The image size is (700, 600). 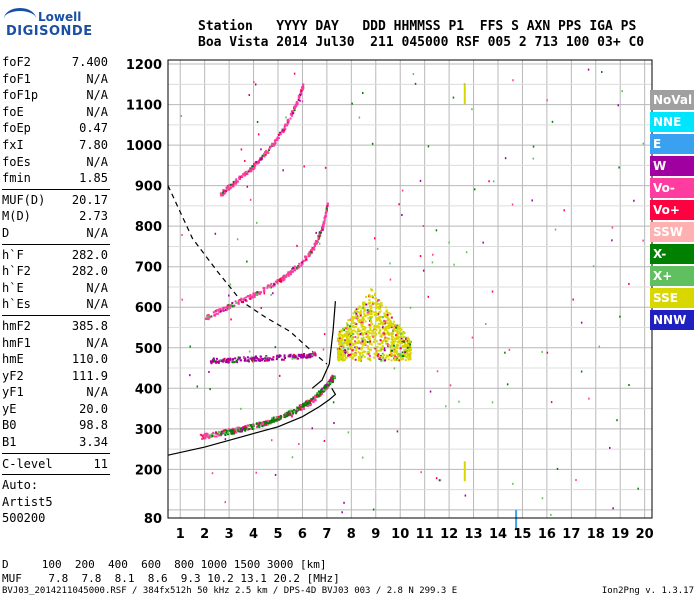 What do you see at coordinates (56, 464) in the screenshot?
I see `params-group-5: C-level 11` at bounding box center [56, 464].